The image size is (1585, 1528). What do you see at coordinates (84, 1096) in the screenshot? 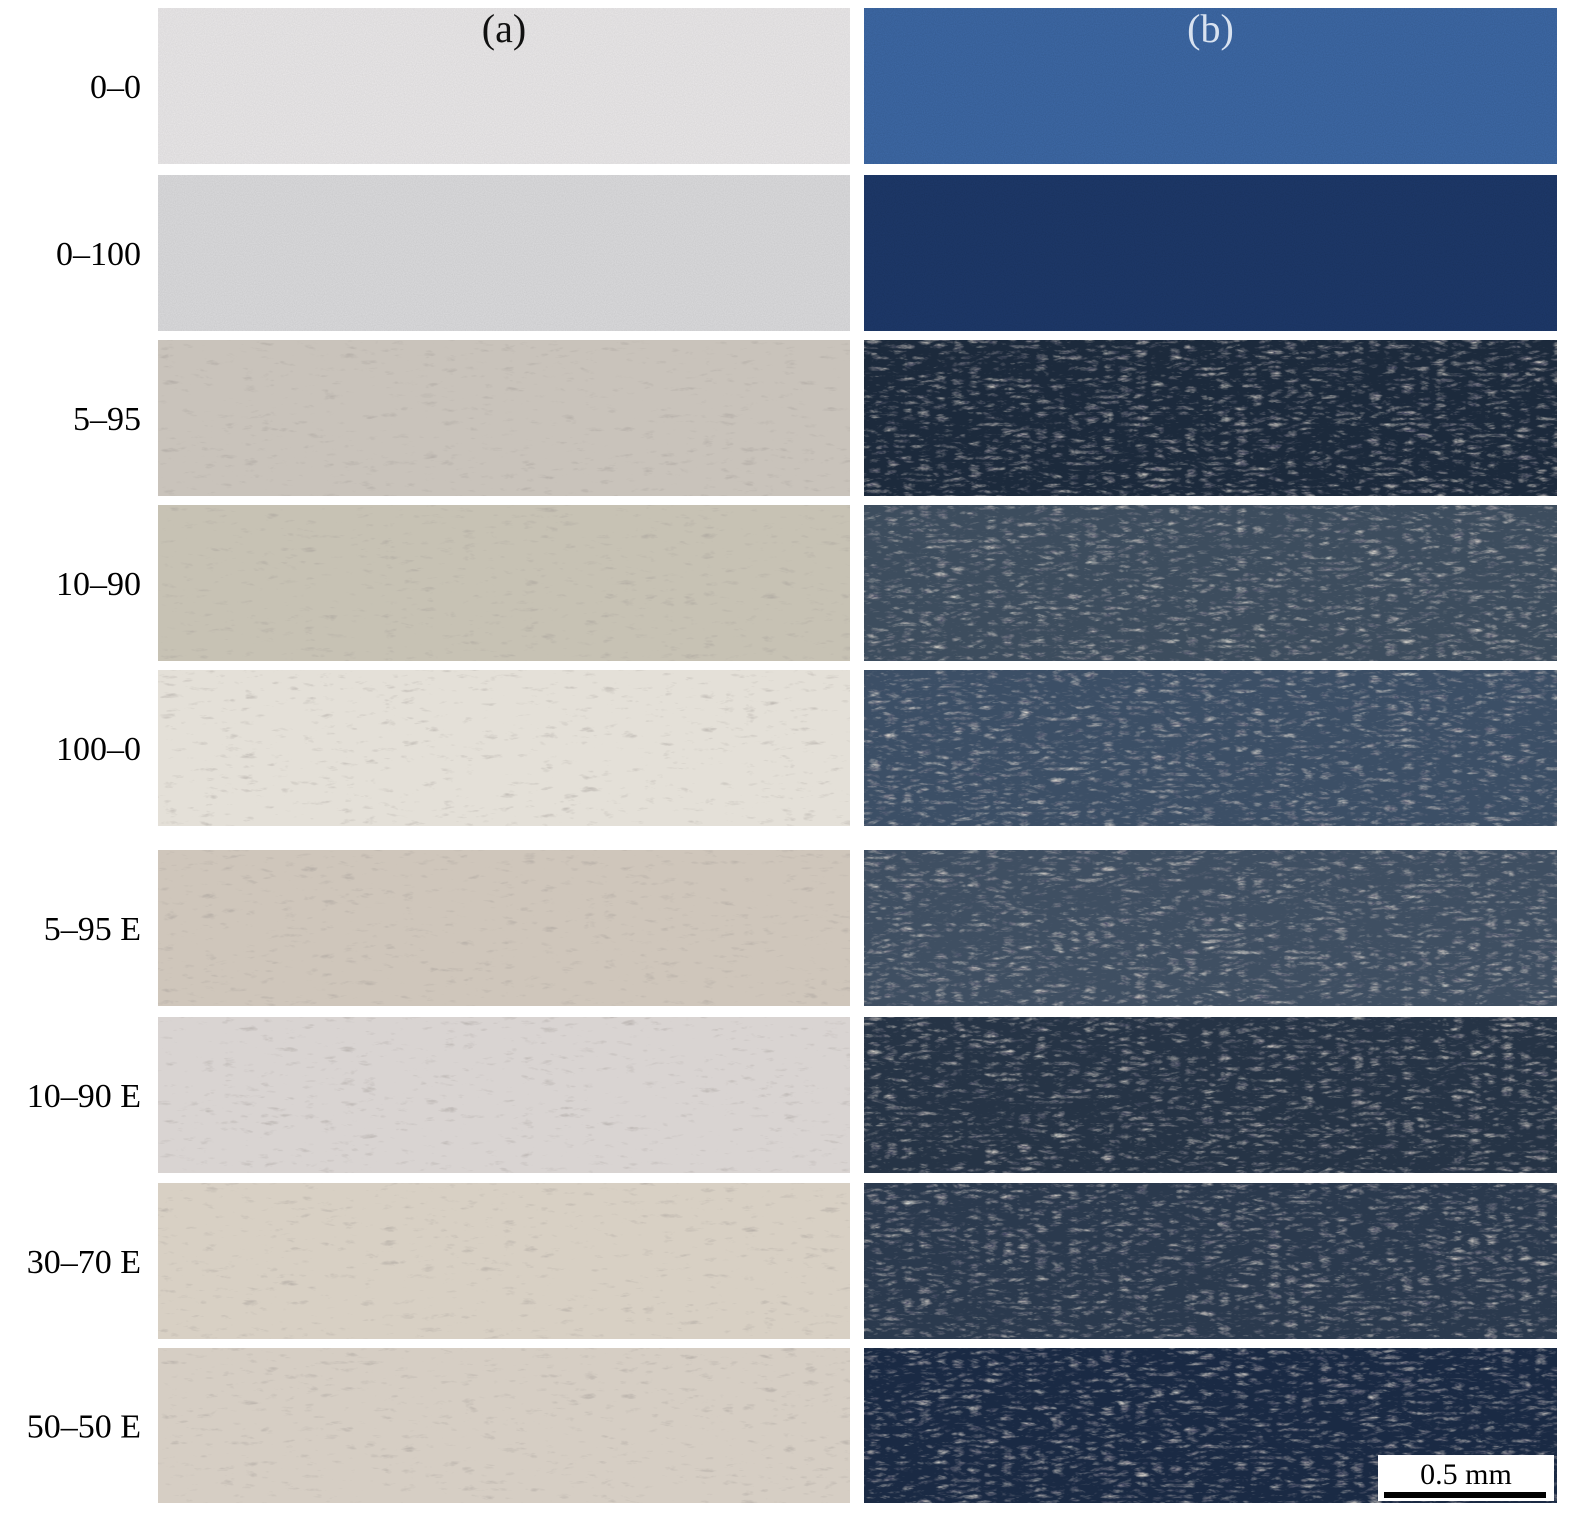
I see `row-label: 10–90 E` at bounding box center [84, 1096].